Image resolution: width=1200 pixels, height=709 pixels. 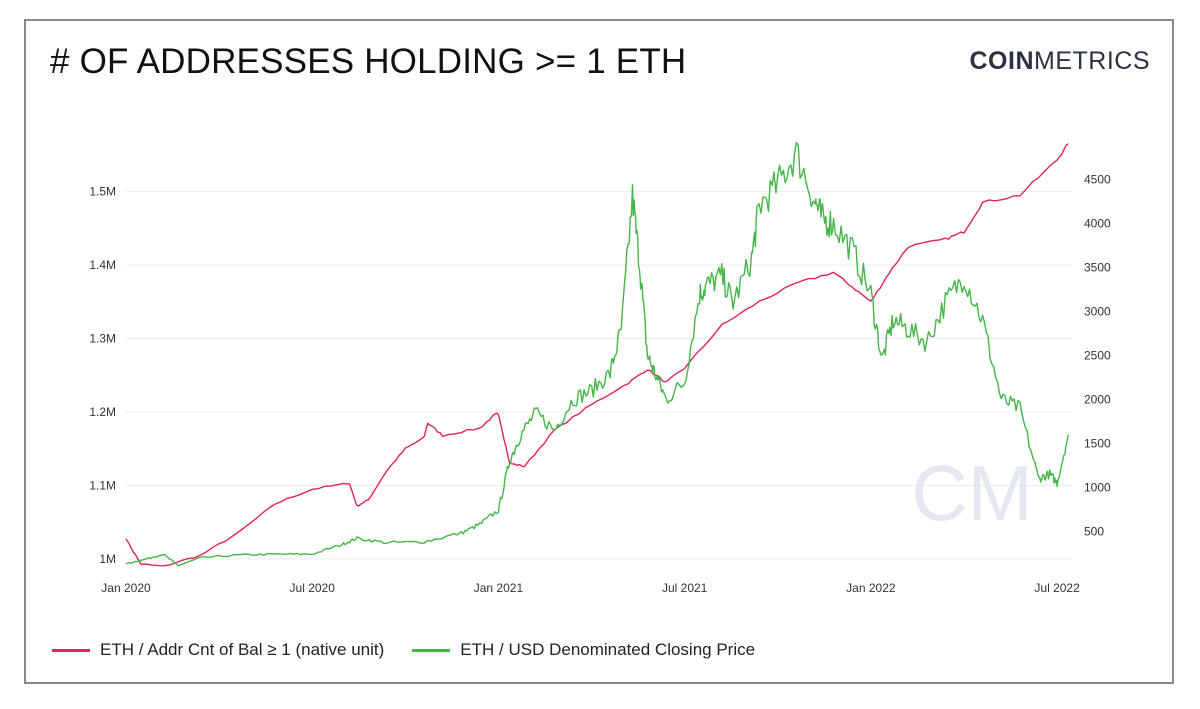 What do you see at coordinates (368, 61) in the screenshot?
I see `chart-title: # OF ADDRESSES HOLDING >= 1 ETH` at bounding box center [368, 61].